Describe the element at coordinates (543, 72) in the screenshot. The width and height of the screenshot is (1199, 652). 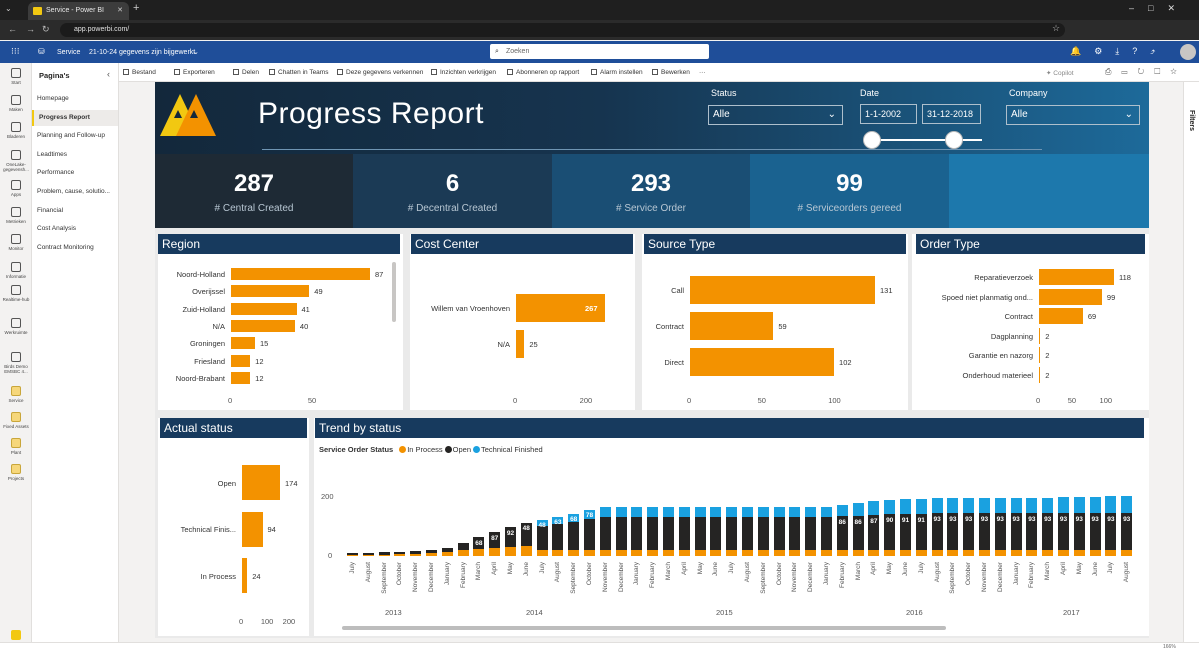
I see `toolbar-subscribe-button: Abonneren op rapport` at that location.